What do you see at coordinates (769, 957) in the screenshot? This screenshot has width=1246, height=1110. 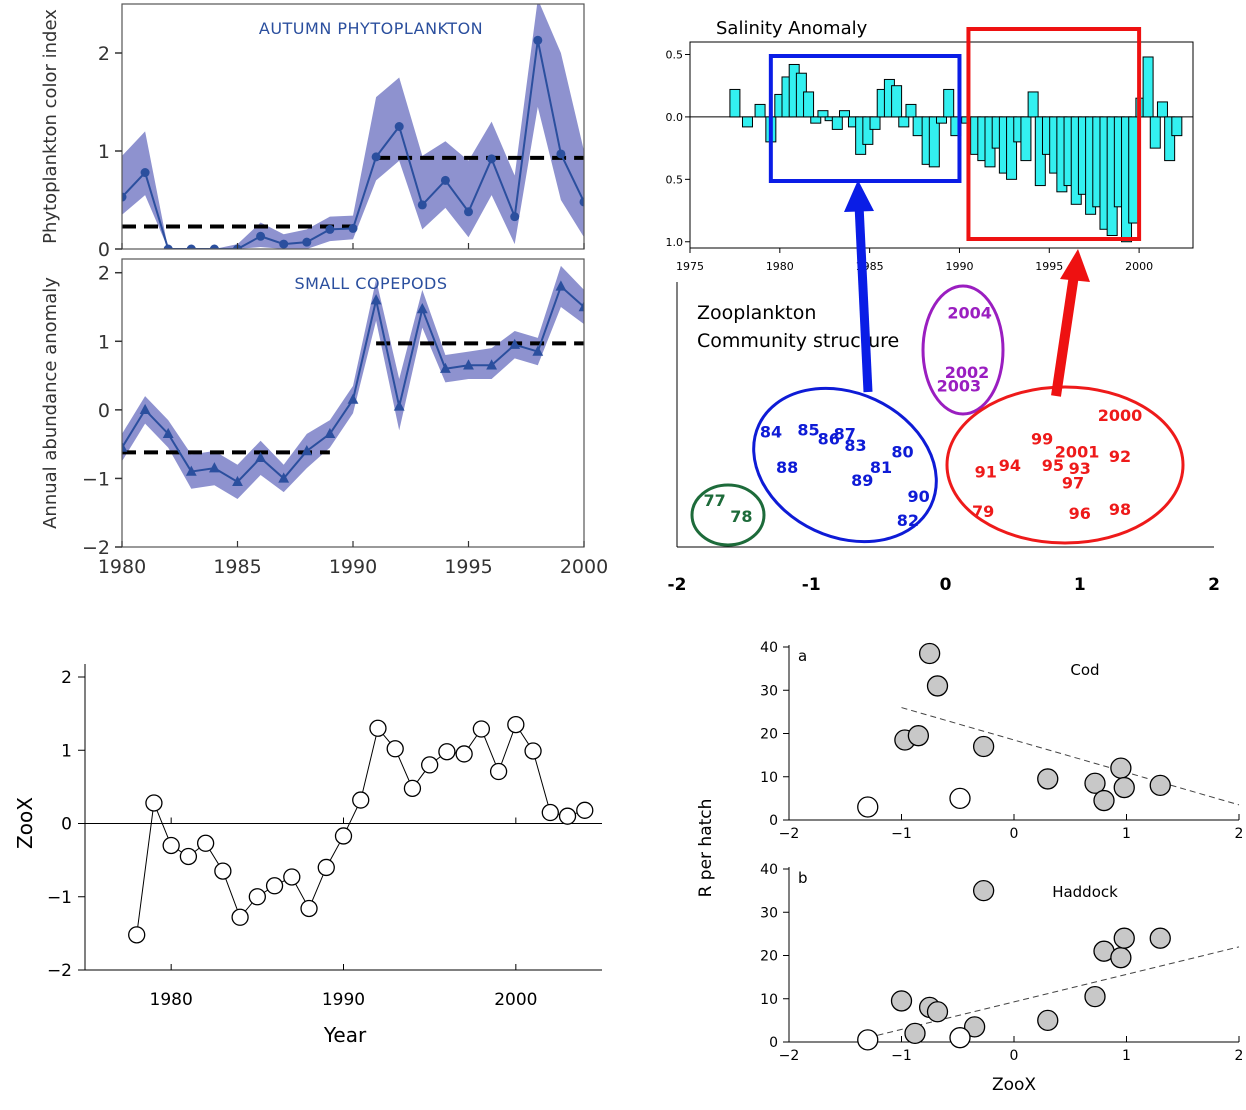 I see `y-tick-label: 20` at bounding box center [769, 957].